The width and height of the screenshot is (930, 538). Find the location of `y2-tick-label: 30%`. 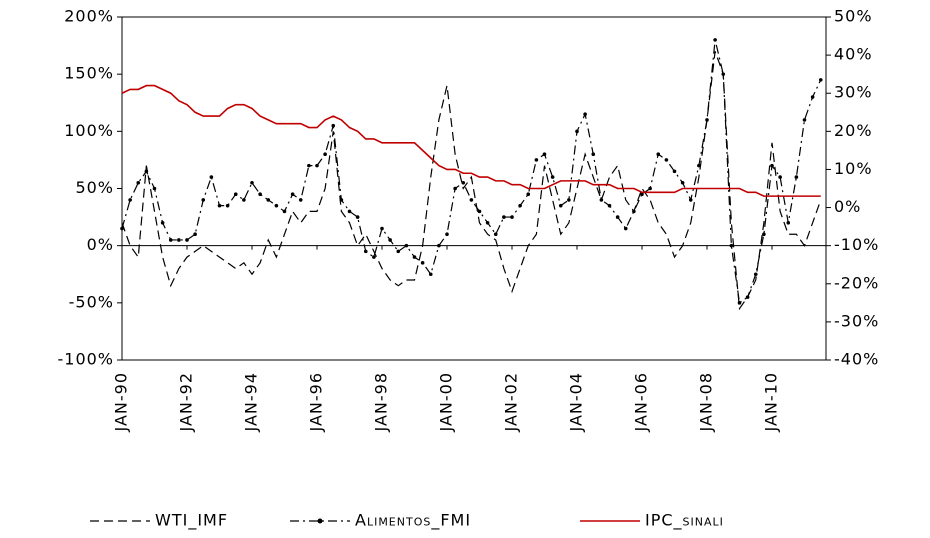

y2-tick-label: 30% is located at coordinates (853, 92).